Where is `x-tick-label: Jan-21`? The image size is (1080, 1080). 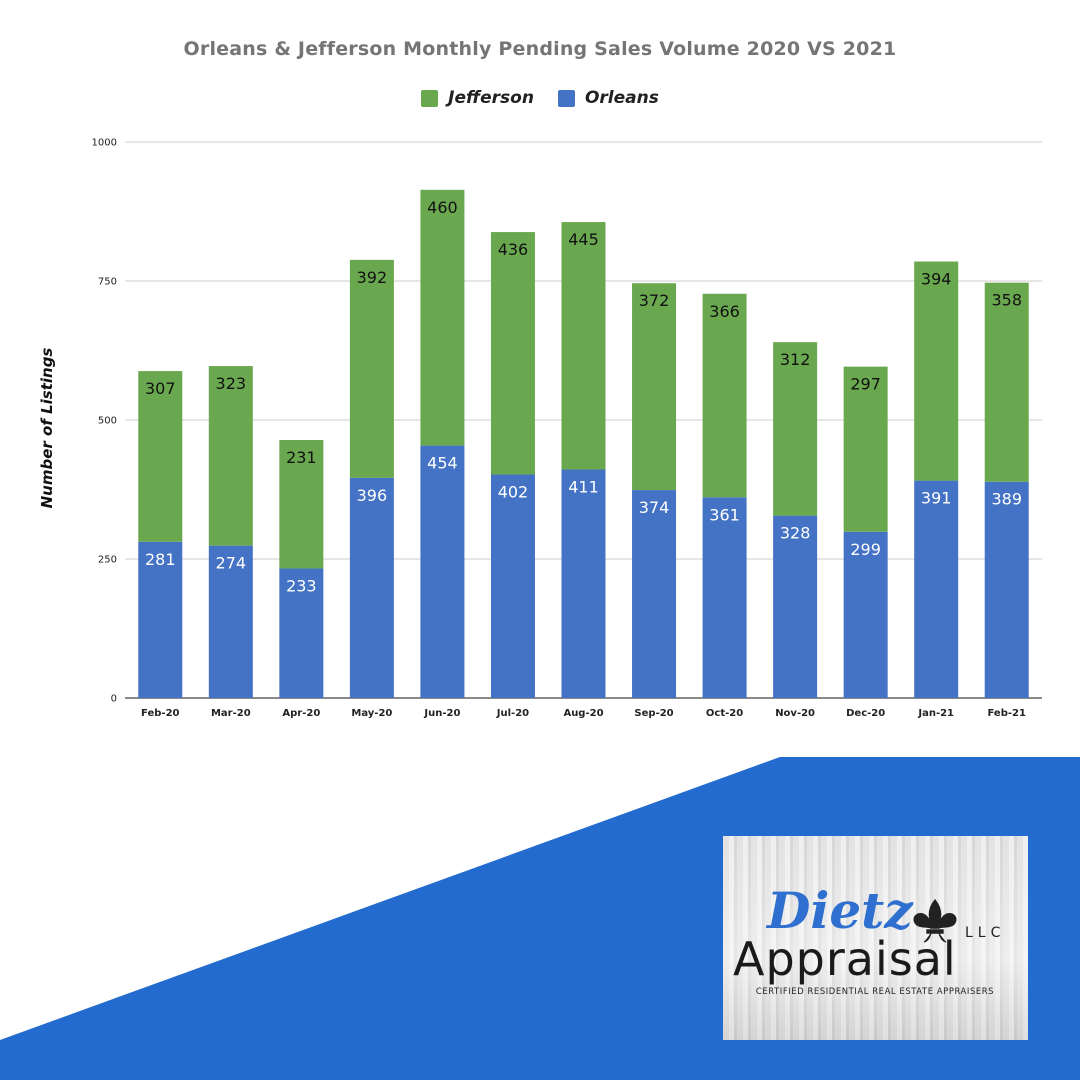
x-tick-label: Jan-21 is located at coordinates (935, 713).